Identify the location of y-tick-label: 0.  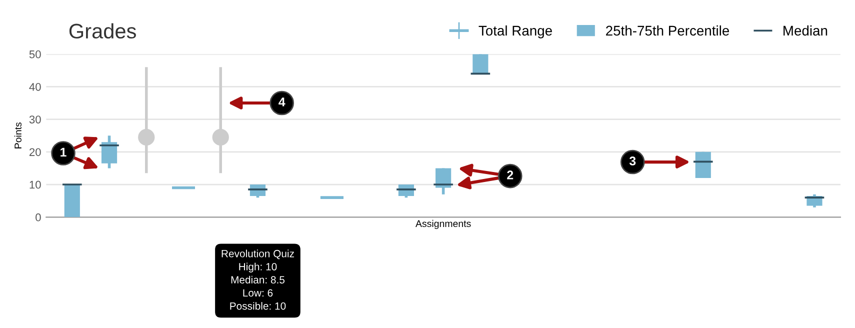
(38, 217).